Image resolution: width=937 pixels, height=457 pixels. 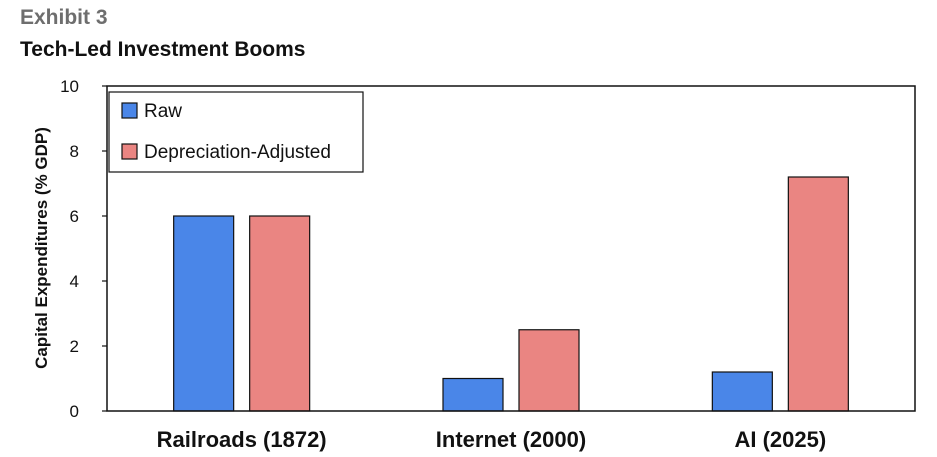 I want to click on exhibit-label: Exhibit 3, so click(x=64, y=17).